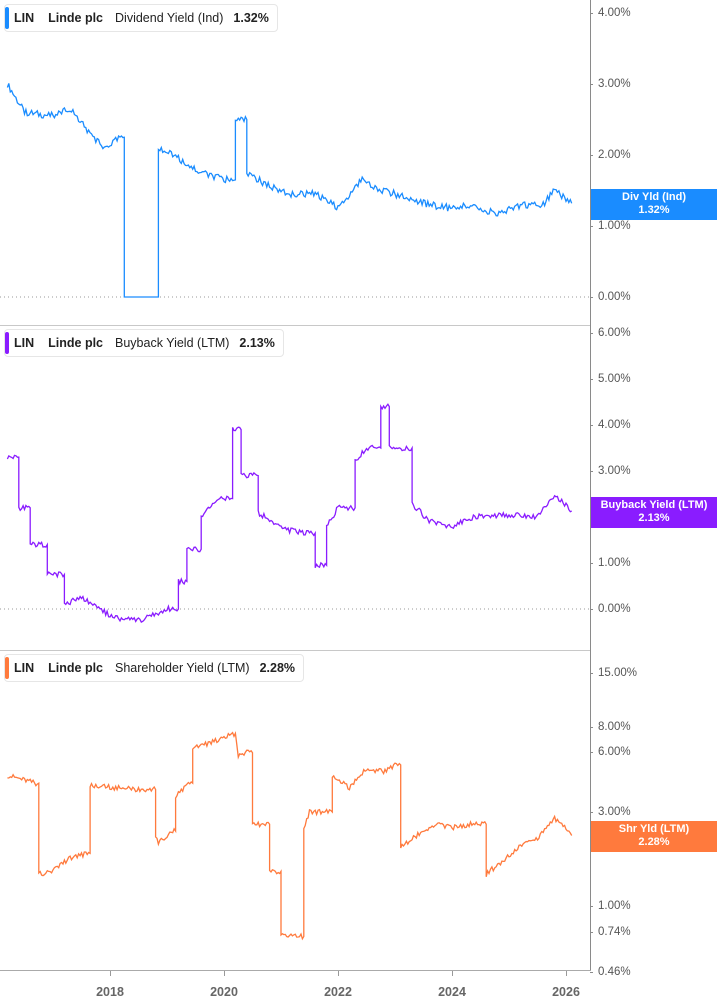 This screenshot has height=1005, width=717. I want to click on x-tick-label: 2024, so click(452, 992).